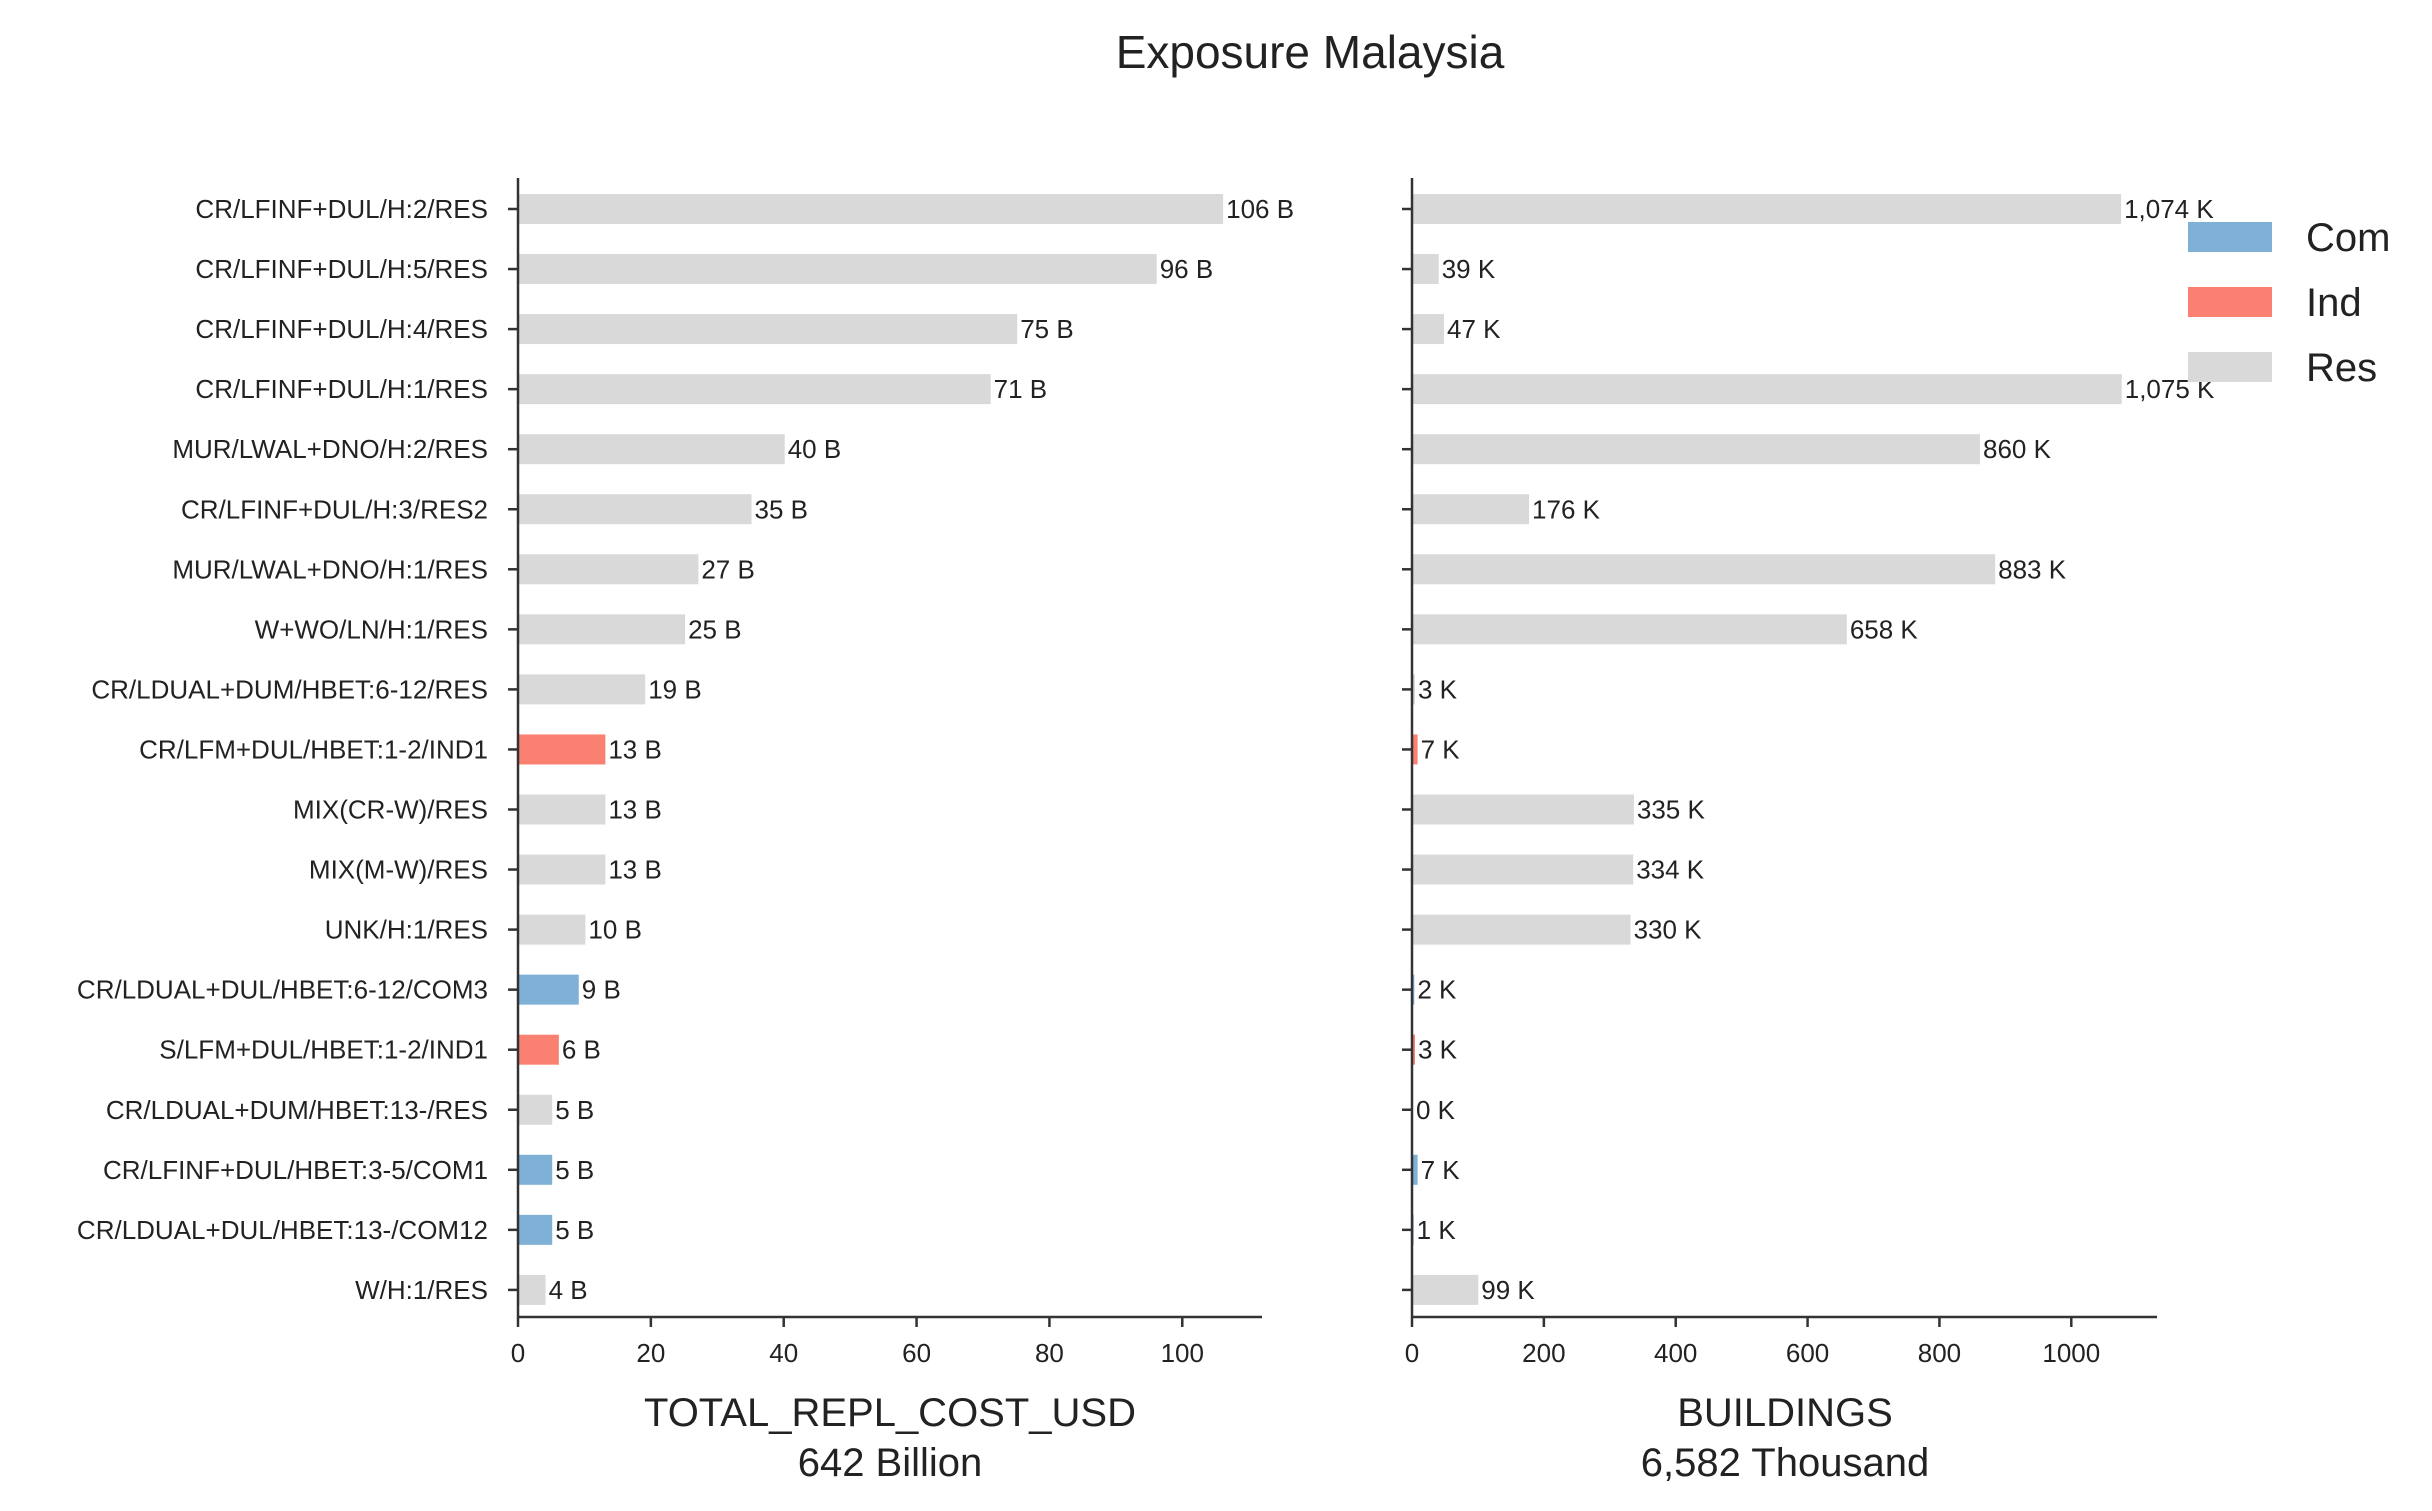 The width and height of the screenshot is (2432, 1511). What do you see at coordinates (341, 329) in the screenshot?
I see `category-label: CR/LFINF+DUL/H:4/RES` at bounding box center [341, 329].